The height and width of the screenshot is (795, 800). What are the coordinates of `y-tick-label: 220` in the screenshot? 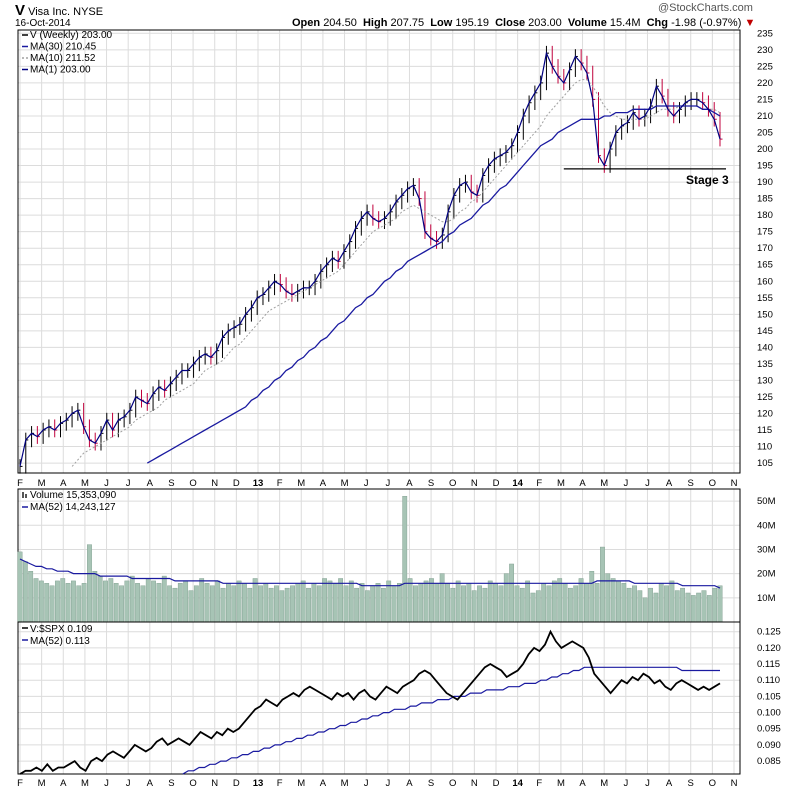 It's located at (765, 83).